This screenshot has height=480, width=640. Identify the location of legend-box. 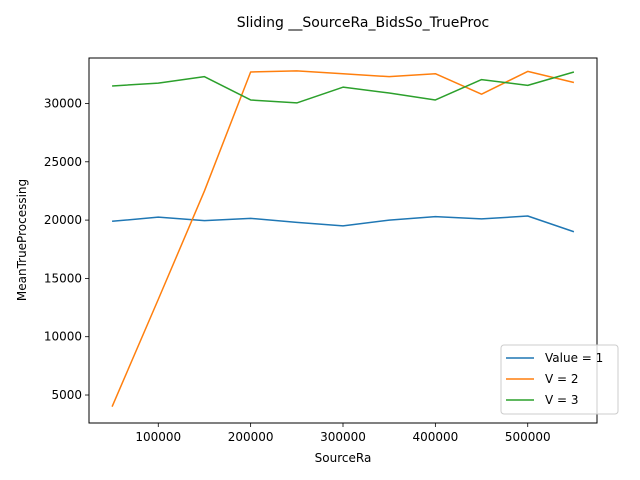
(559, 379).